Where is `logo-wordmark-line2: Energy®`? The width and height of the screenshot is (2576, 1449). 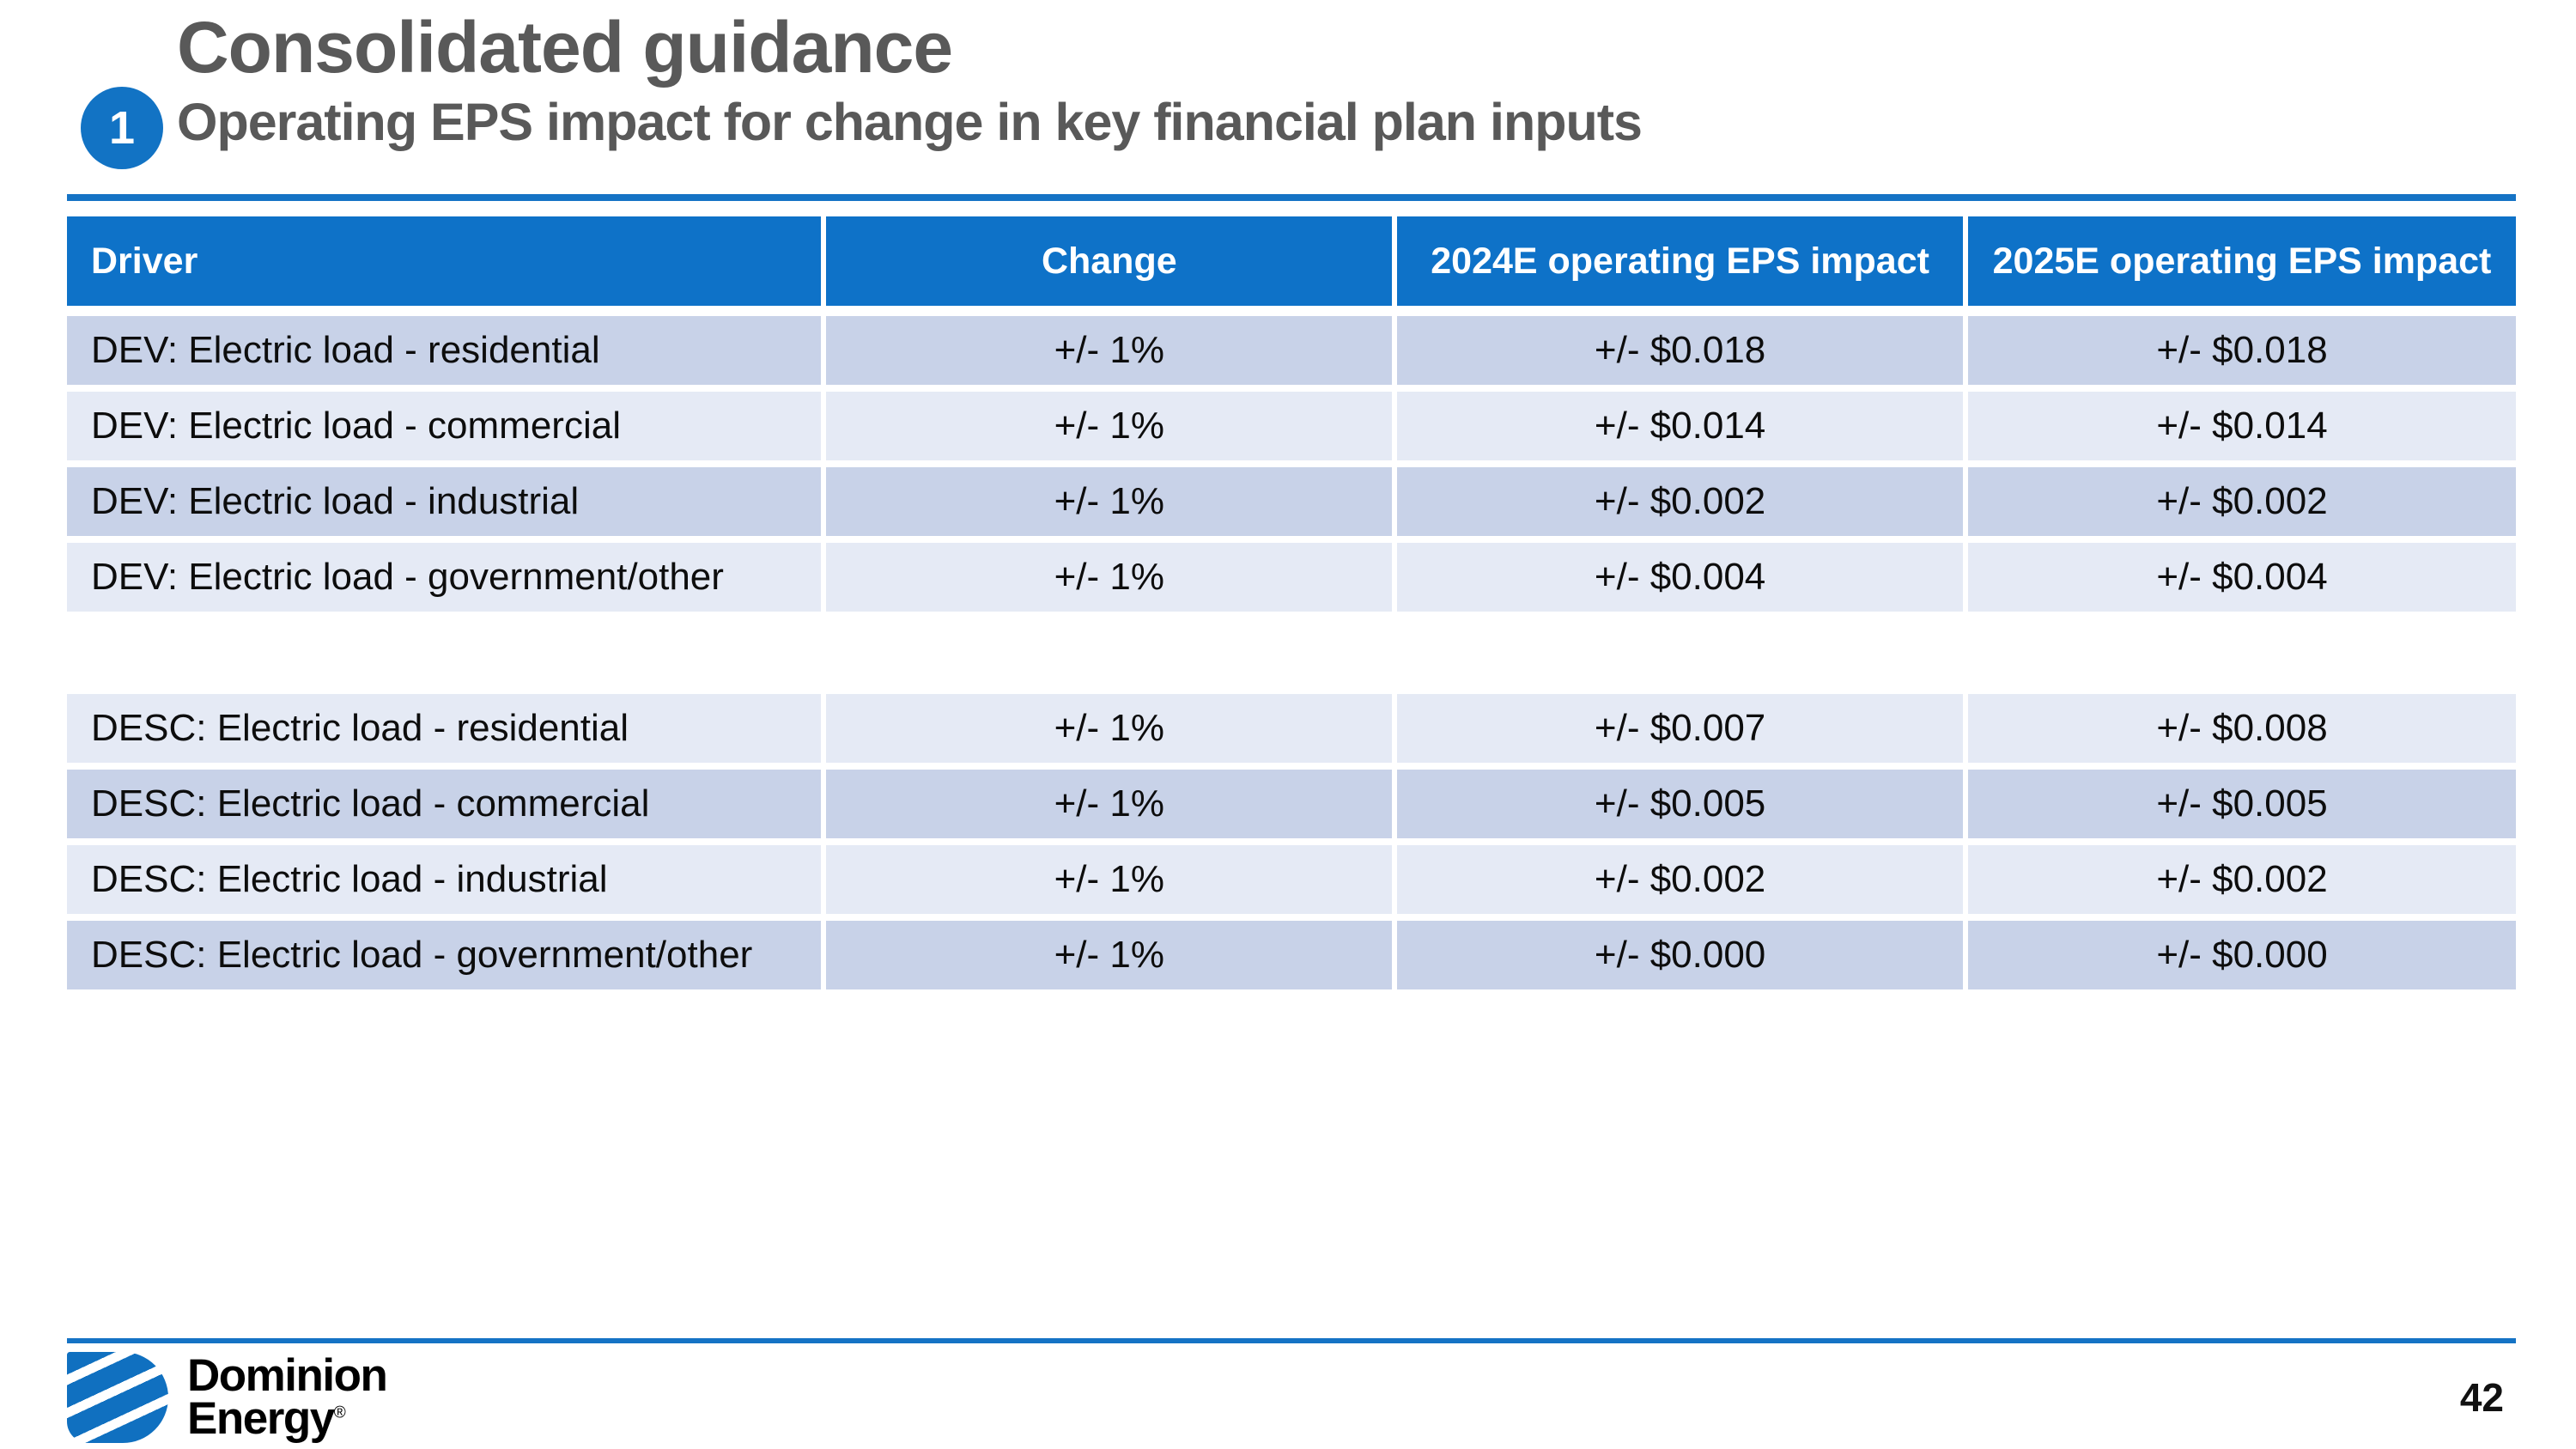
logo-wordmark-line2: Energy® is located at coordinates (266, 1418).